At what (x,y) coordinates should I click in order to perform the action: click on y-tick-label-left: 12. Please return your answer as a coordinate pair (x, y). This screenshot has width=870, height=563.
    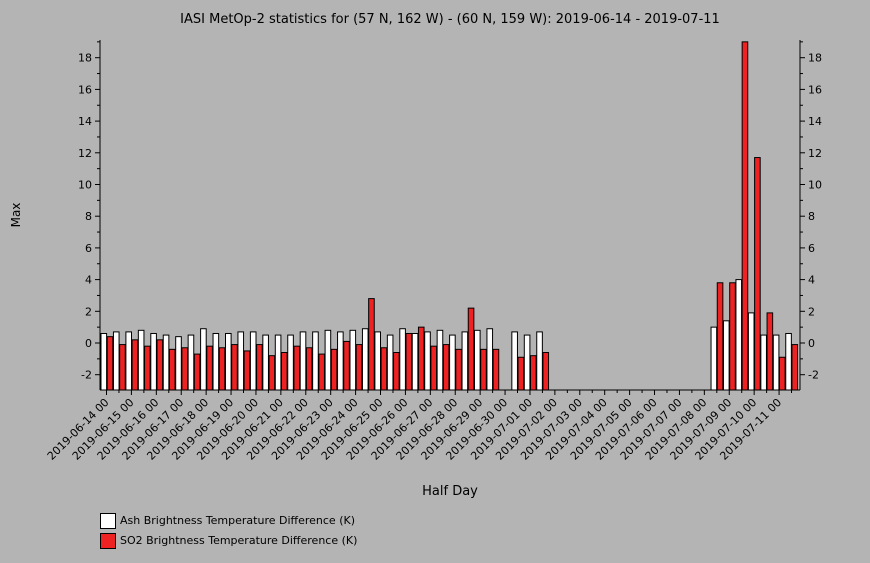
    Looking at the image, I should click on (85, 153).